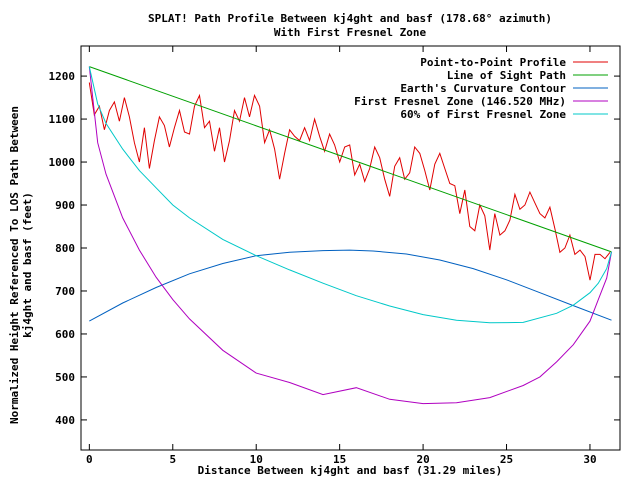 The image size is (640, 480). I want to click on x-tick-label: 30, so click(589, 459).